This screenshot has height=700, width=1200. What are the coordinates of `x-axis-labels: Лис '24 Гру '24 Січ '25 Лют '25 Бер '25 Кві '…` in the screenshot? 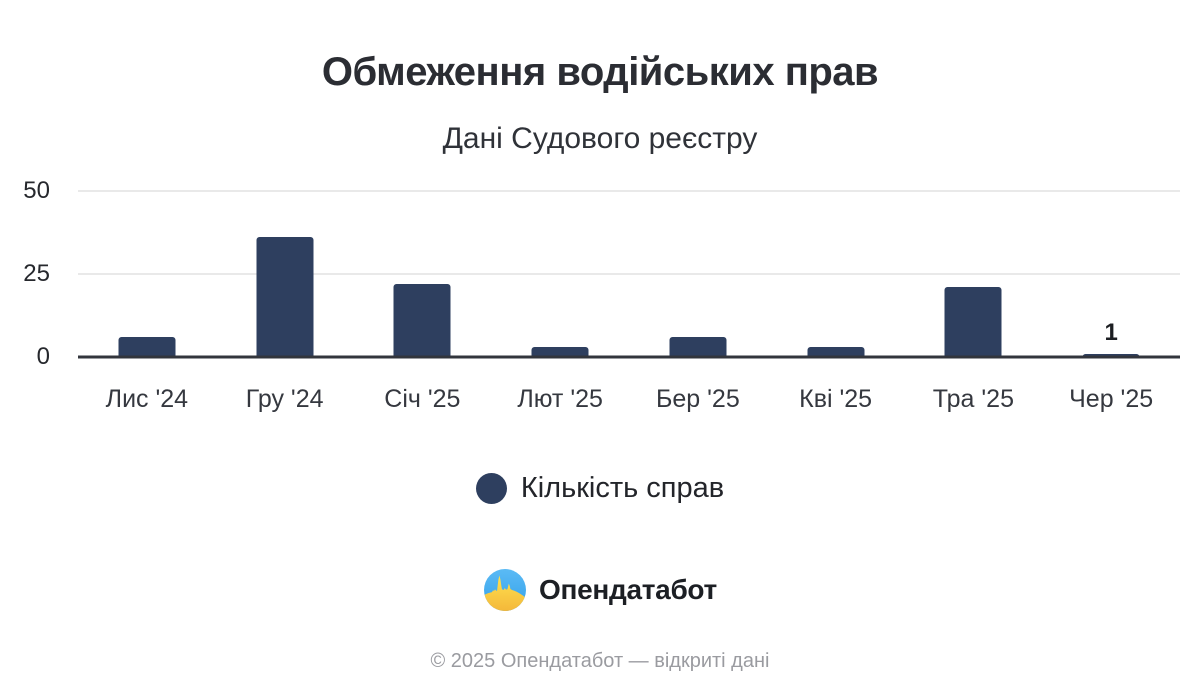 It's located at (629, 399).